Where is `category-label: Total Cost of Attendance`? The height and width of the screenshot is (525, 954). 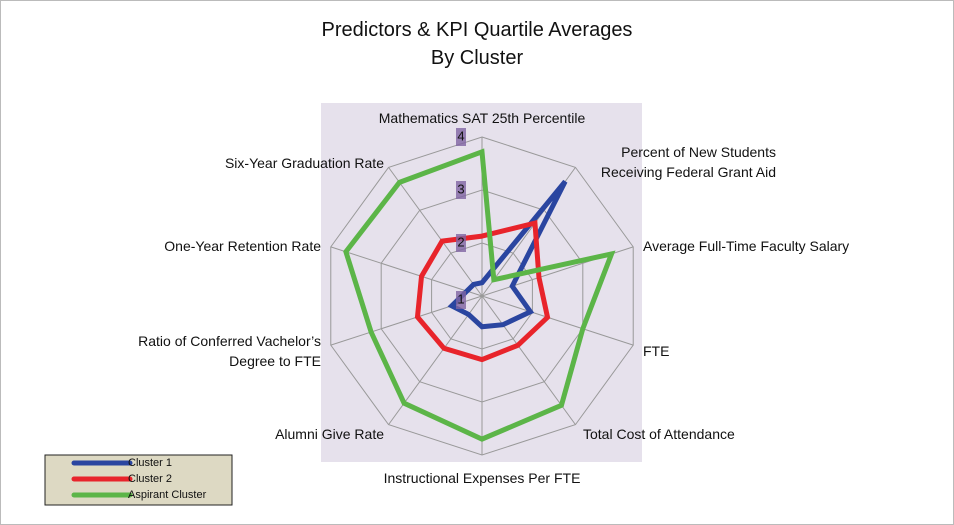 category-label: Total Cost of Attendance is located at coordinates (659, 434).